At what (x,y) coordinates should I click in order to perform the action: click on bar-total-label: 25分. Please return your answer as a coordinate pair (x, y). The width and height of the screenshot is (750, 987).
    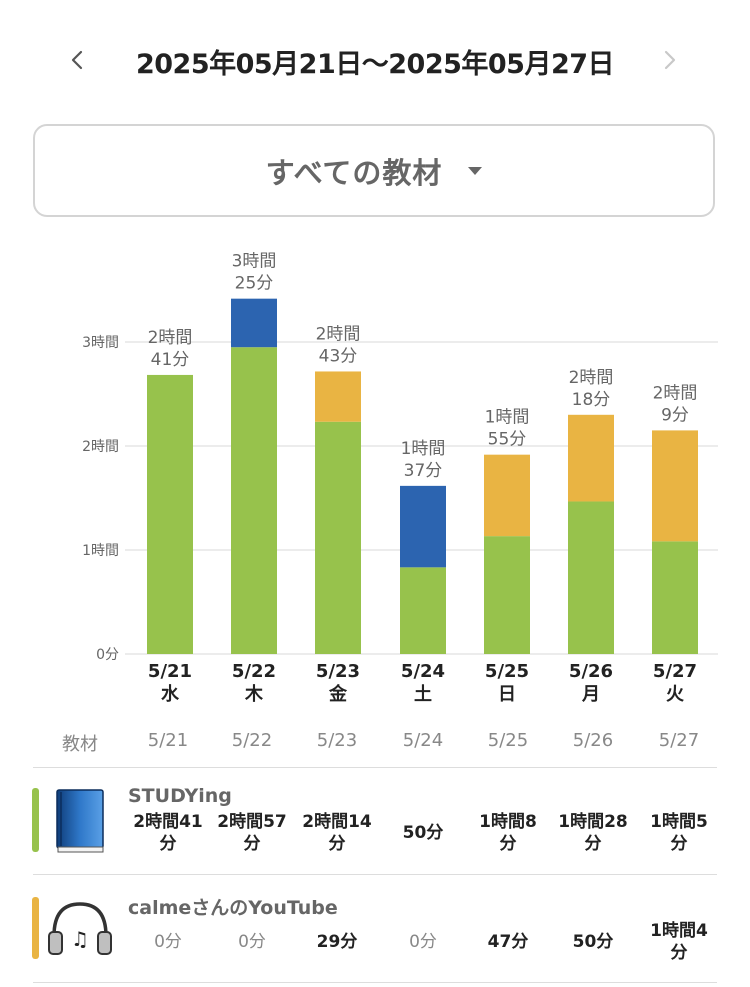
    Looking at the image, I should click on (254, 284).